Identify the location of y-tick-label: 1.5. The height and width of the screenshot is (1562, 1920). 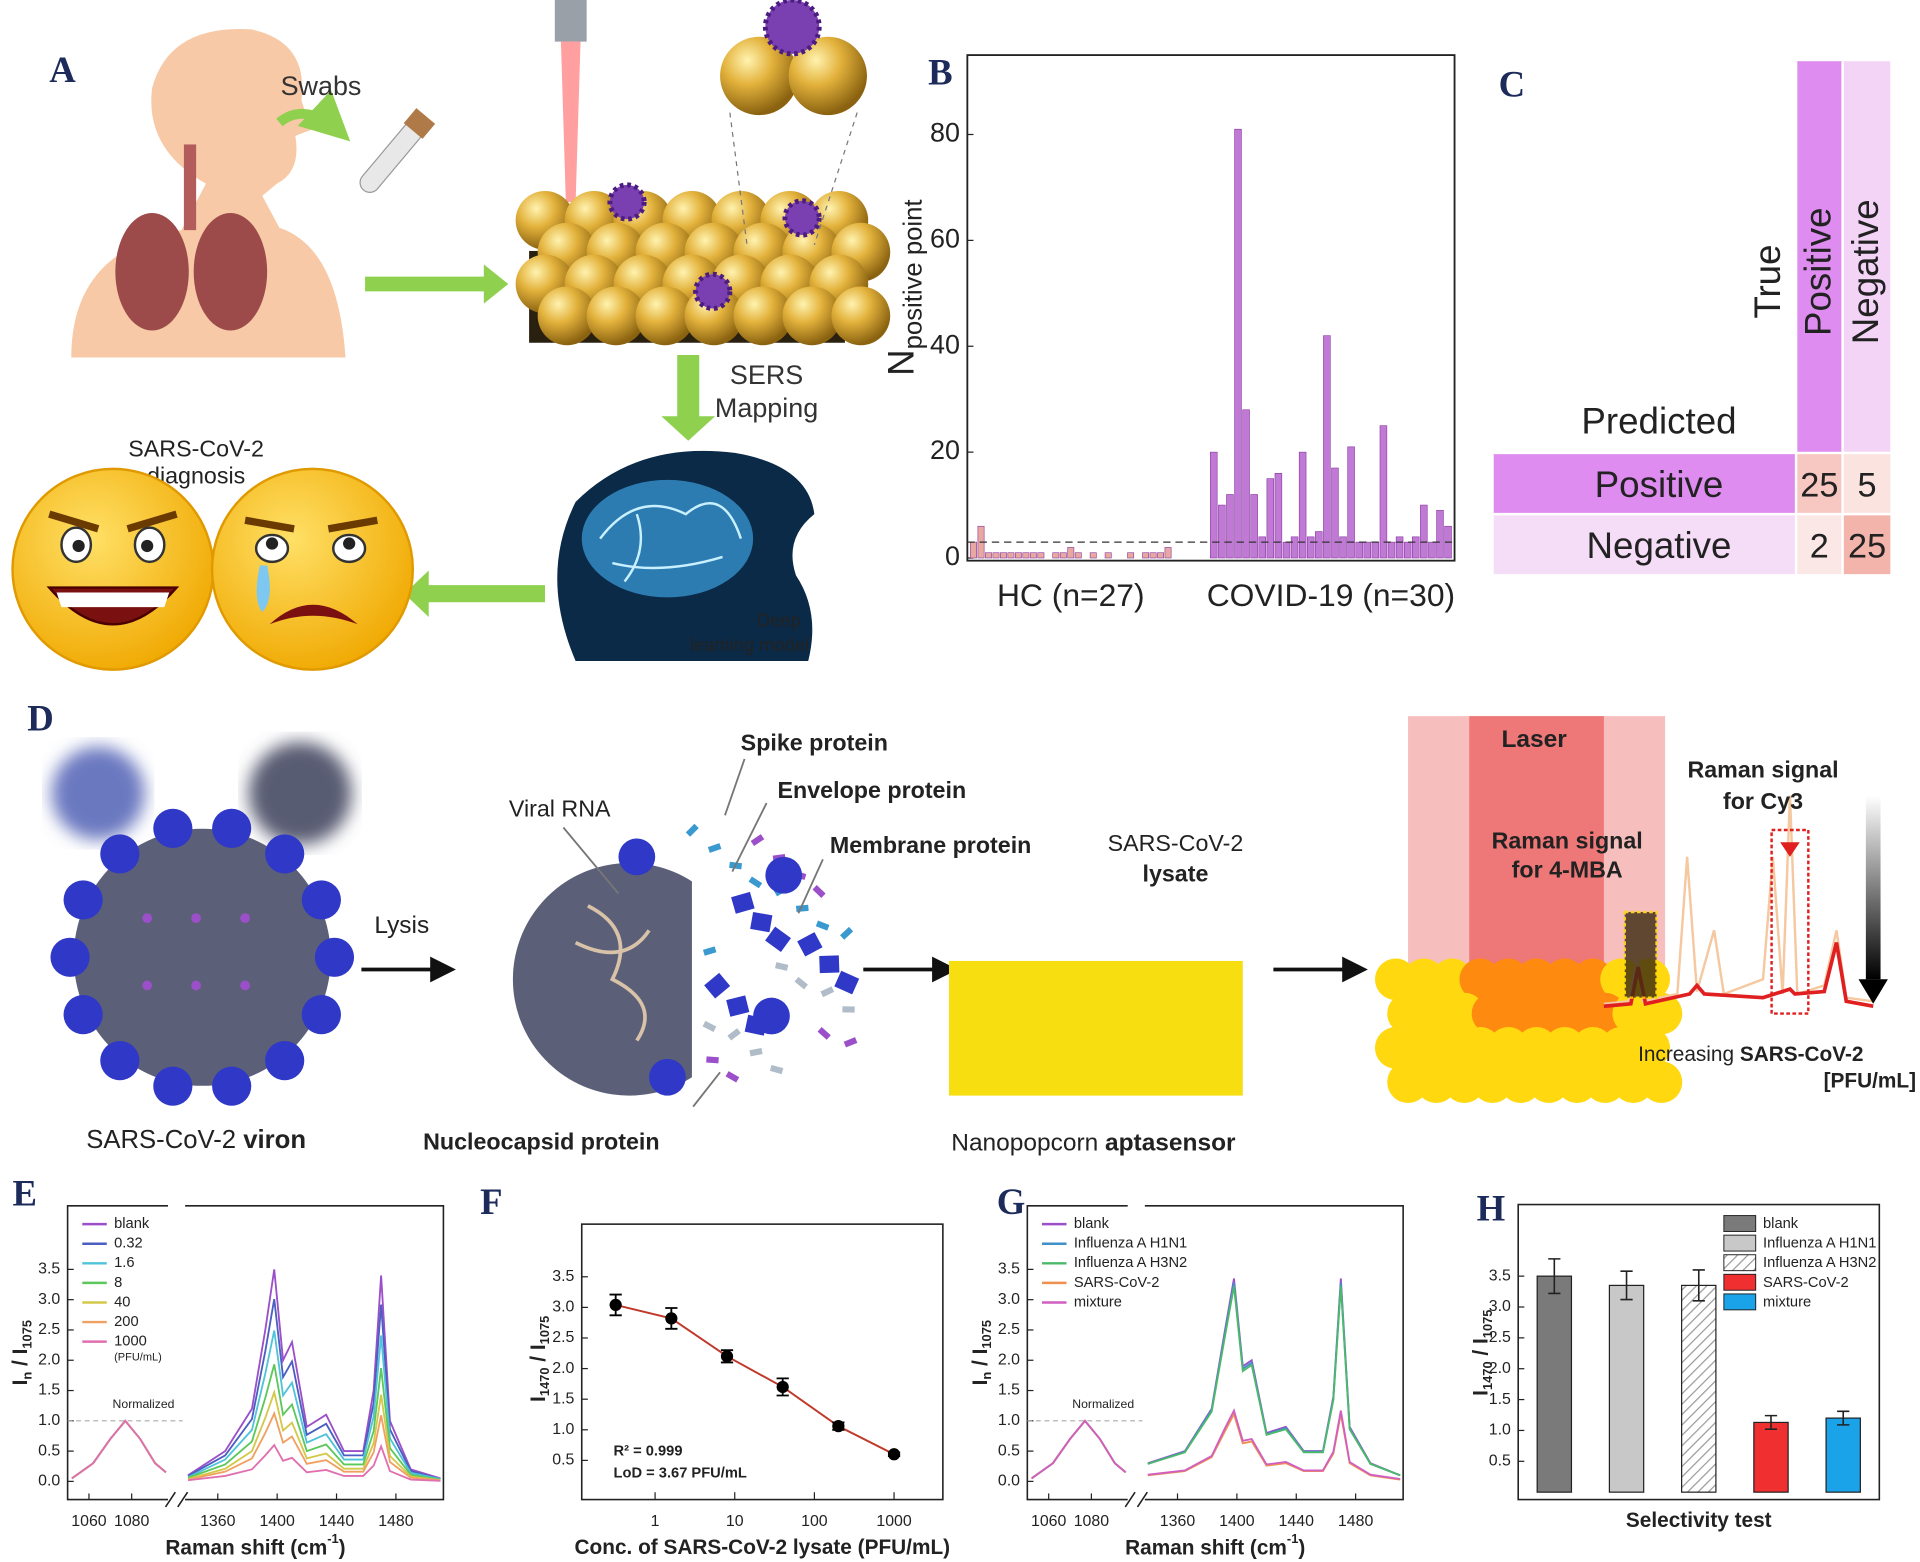
(1009, 1390).